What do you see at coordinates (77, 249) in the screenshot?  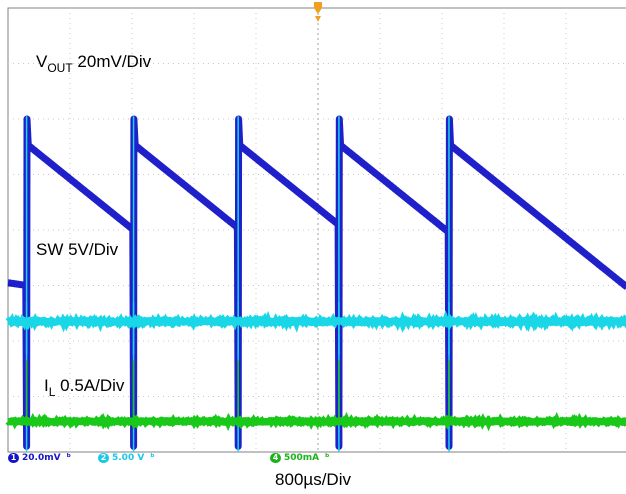 I see `sw-label: SW 5V/Div` at bounding box center [77, 249].